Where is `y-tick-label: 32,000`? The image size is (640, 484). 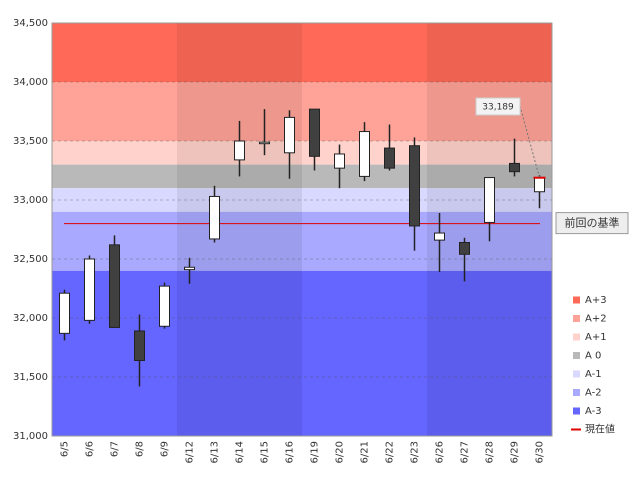
y-tick-label: 32,000 is located at coordinates (30, 318).